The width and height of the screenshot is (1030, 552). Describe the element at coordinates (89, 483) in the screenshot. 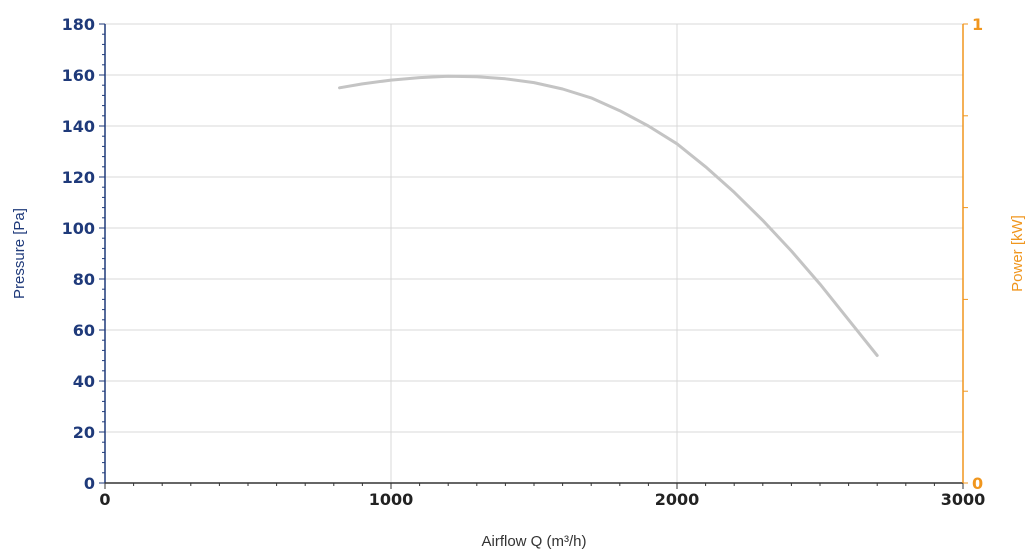

I see `y-tick-label: 0` at that location.